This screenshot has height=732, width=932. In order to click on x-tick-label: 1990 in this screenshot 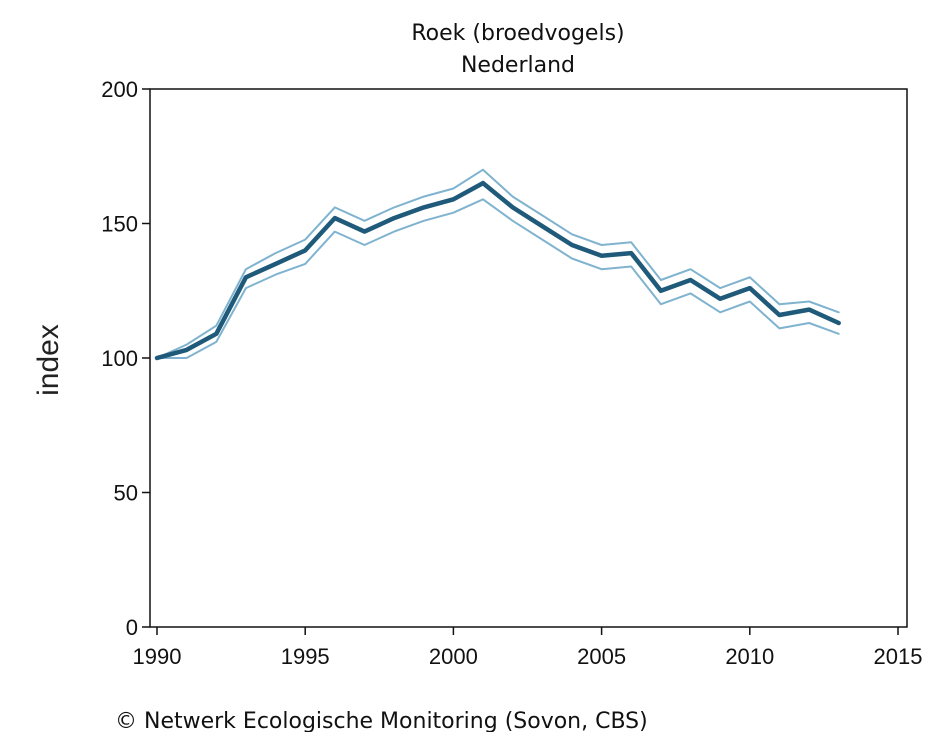, I will do `click(157, 656)`.